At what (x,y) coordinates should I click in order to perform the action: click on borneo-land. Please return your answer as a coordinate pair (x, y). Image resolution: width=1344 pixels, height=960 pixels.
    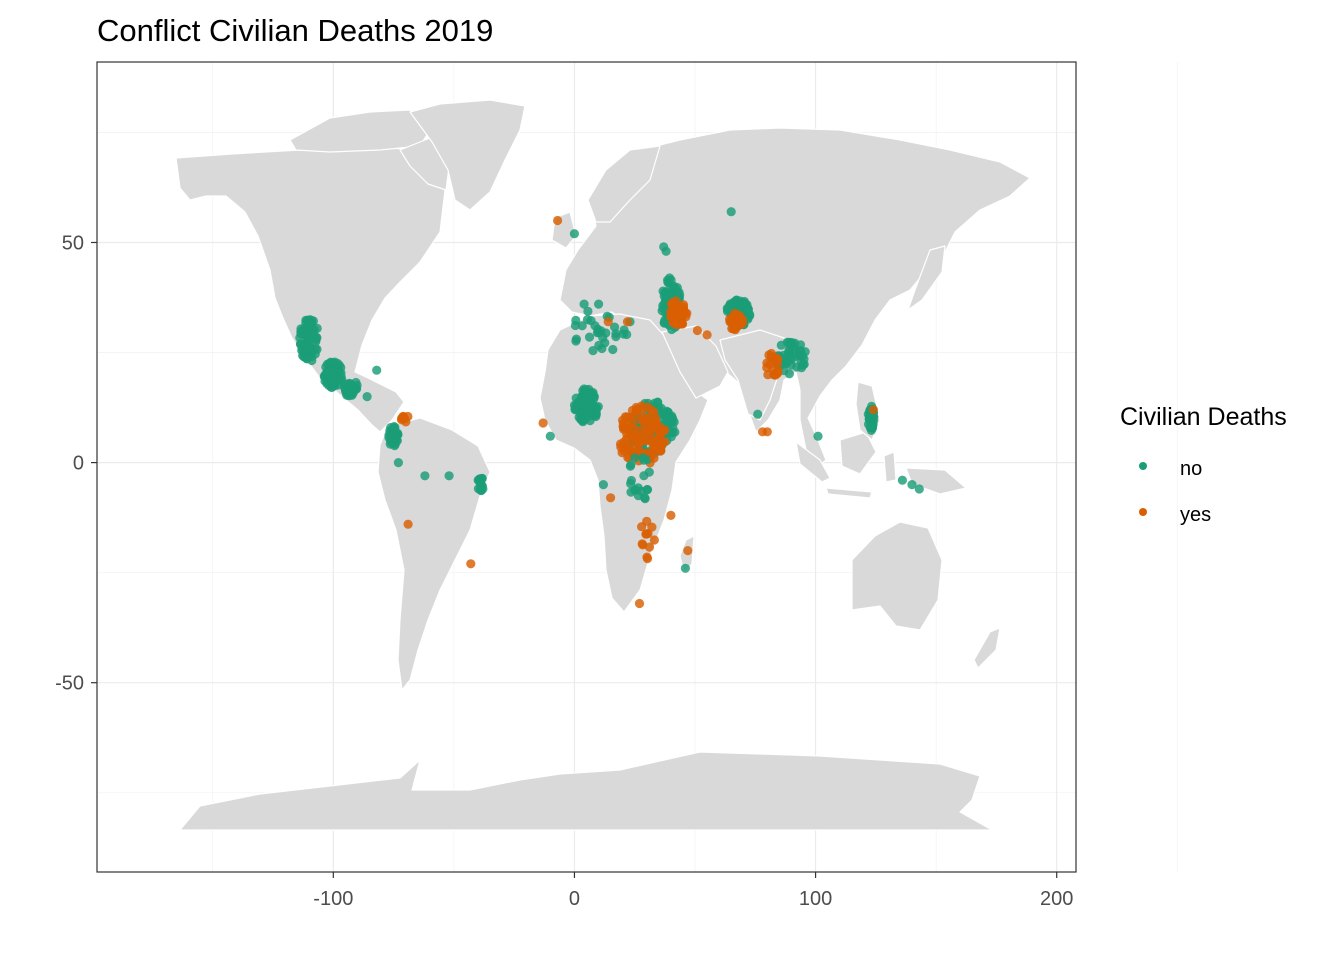
    Looking at the image, I should click on (858, 453).